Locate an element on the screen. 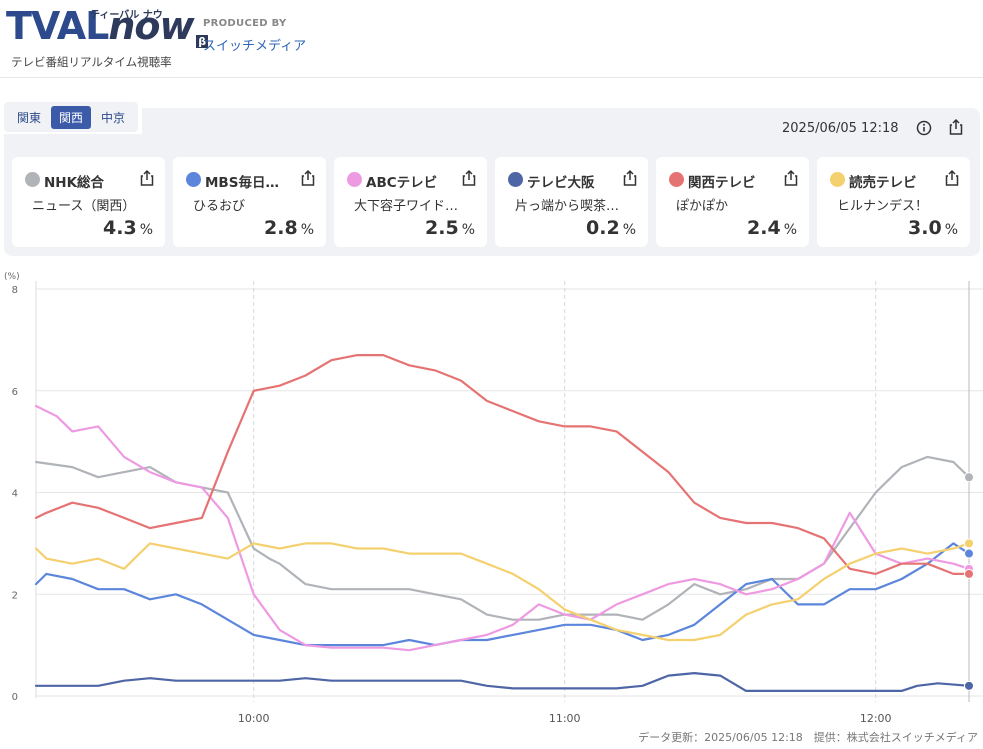 Image resolution: width=983 pixels, height=749 pixels. footer-credit: データ更新：2025/06/05 12:18 提供：株式会社スイッチメディア is located at coordinates (808, 737).